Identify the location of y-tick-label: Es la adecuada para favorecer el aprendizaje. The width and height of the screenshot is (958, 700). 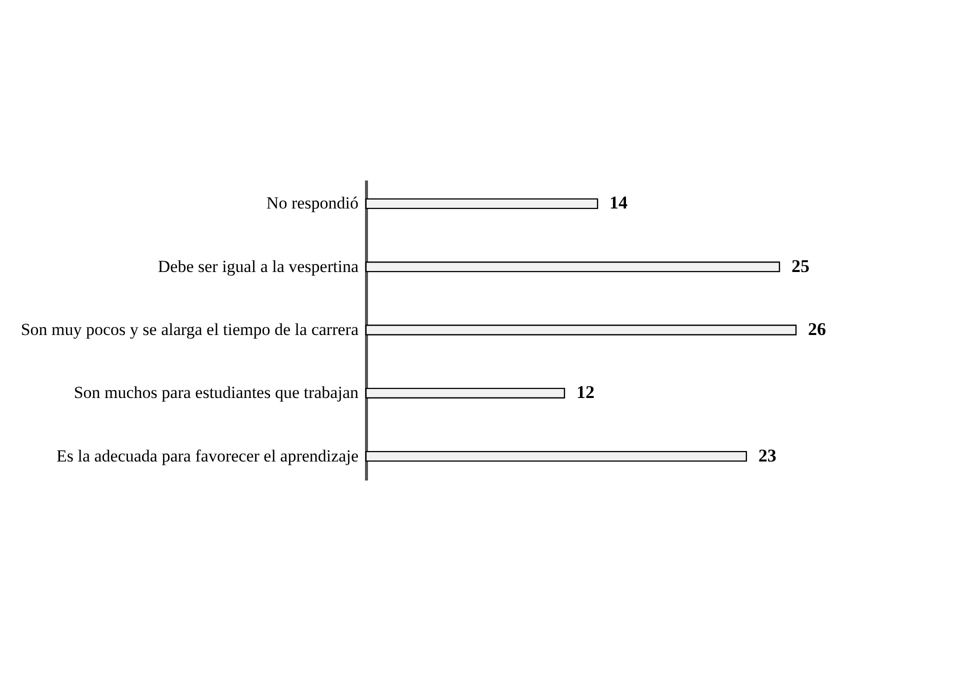
(207, 456).